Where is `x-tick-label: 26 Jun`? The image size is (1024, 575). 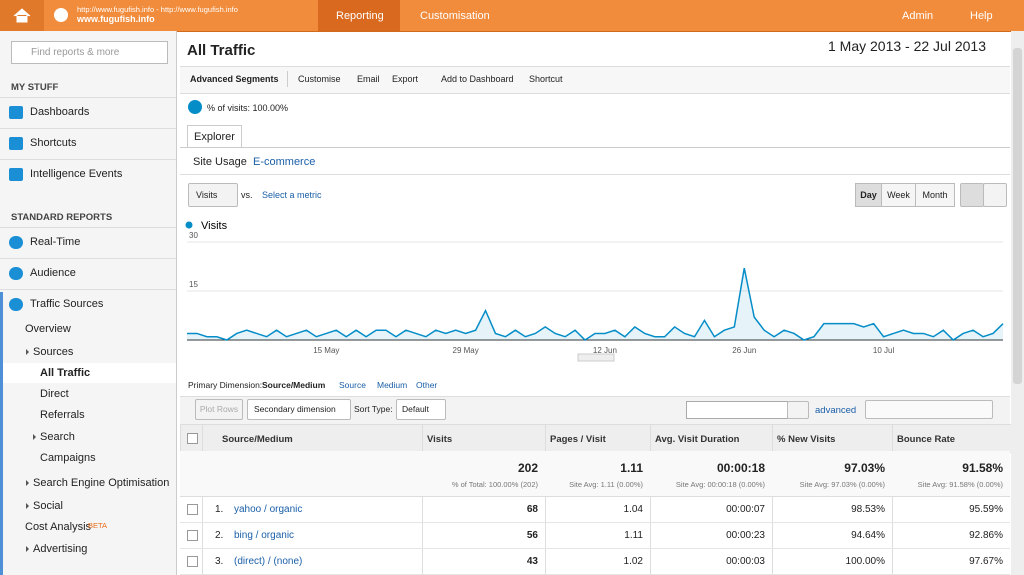 x-tick-label: 26 Jun is located at coordinates (744, 350).